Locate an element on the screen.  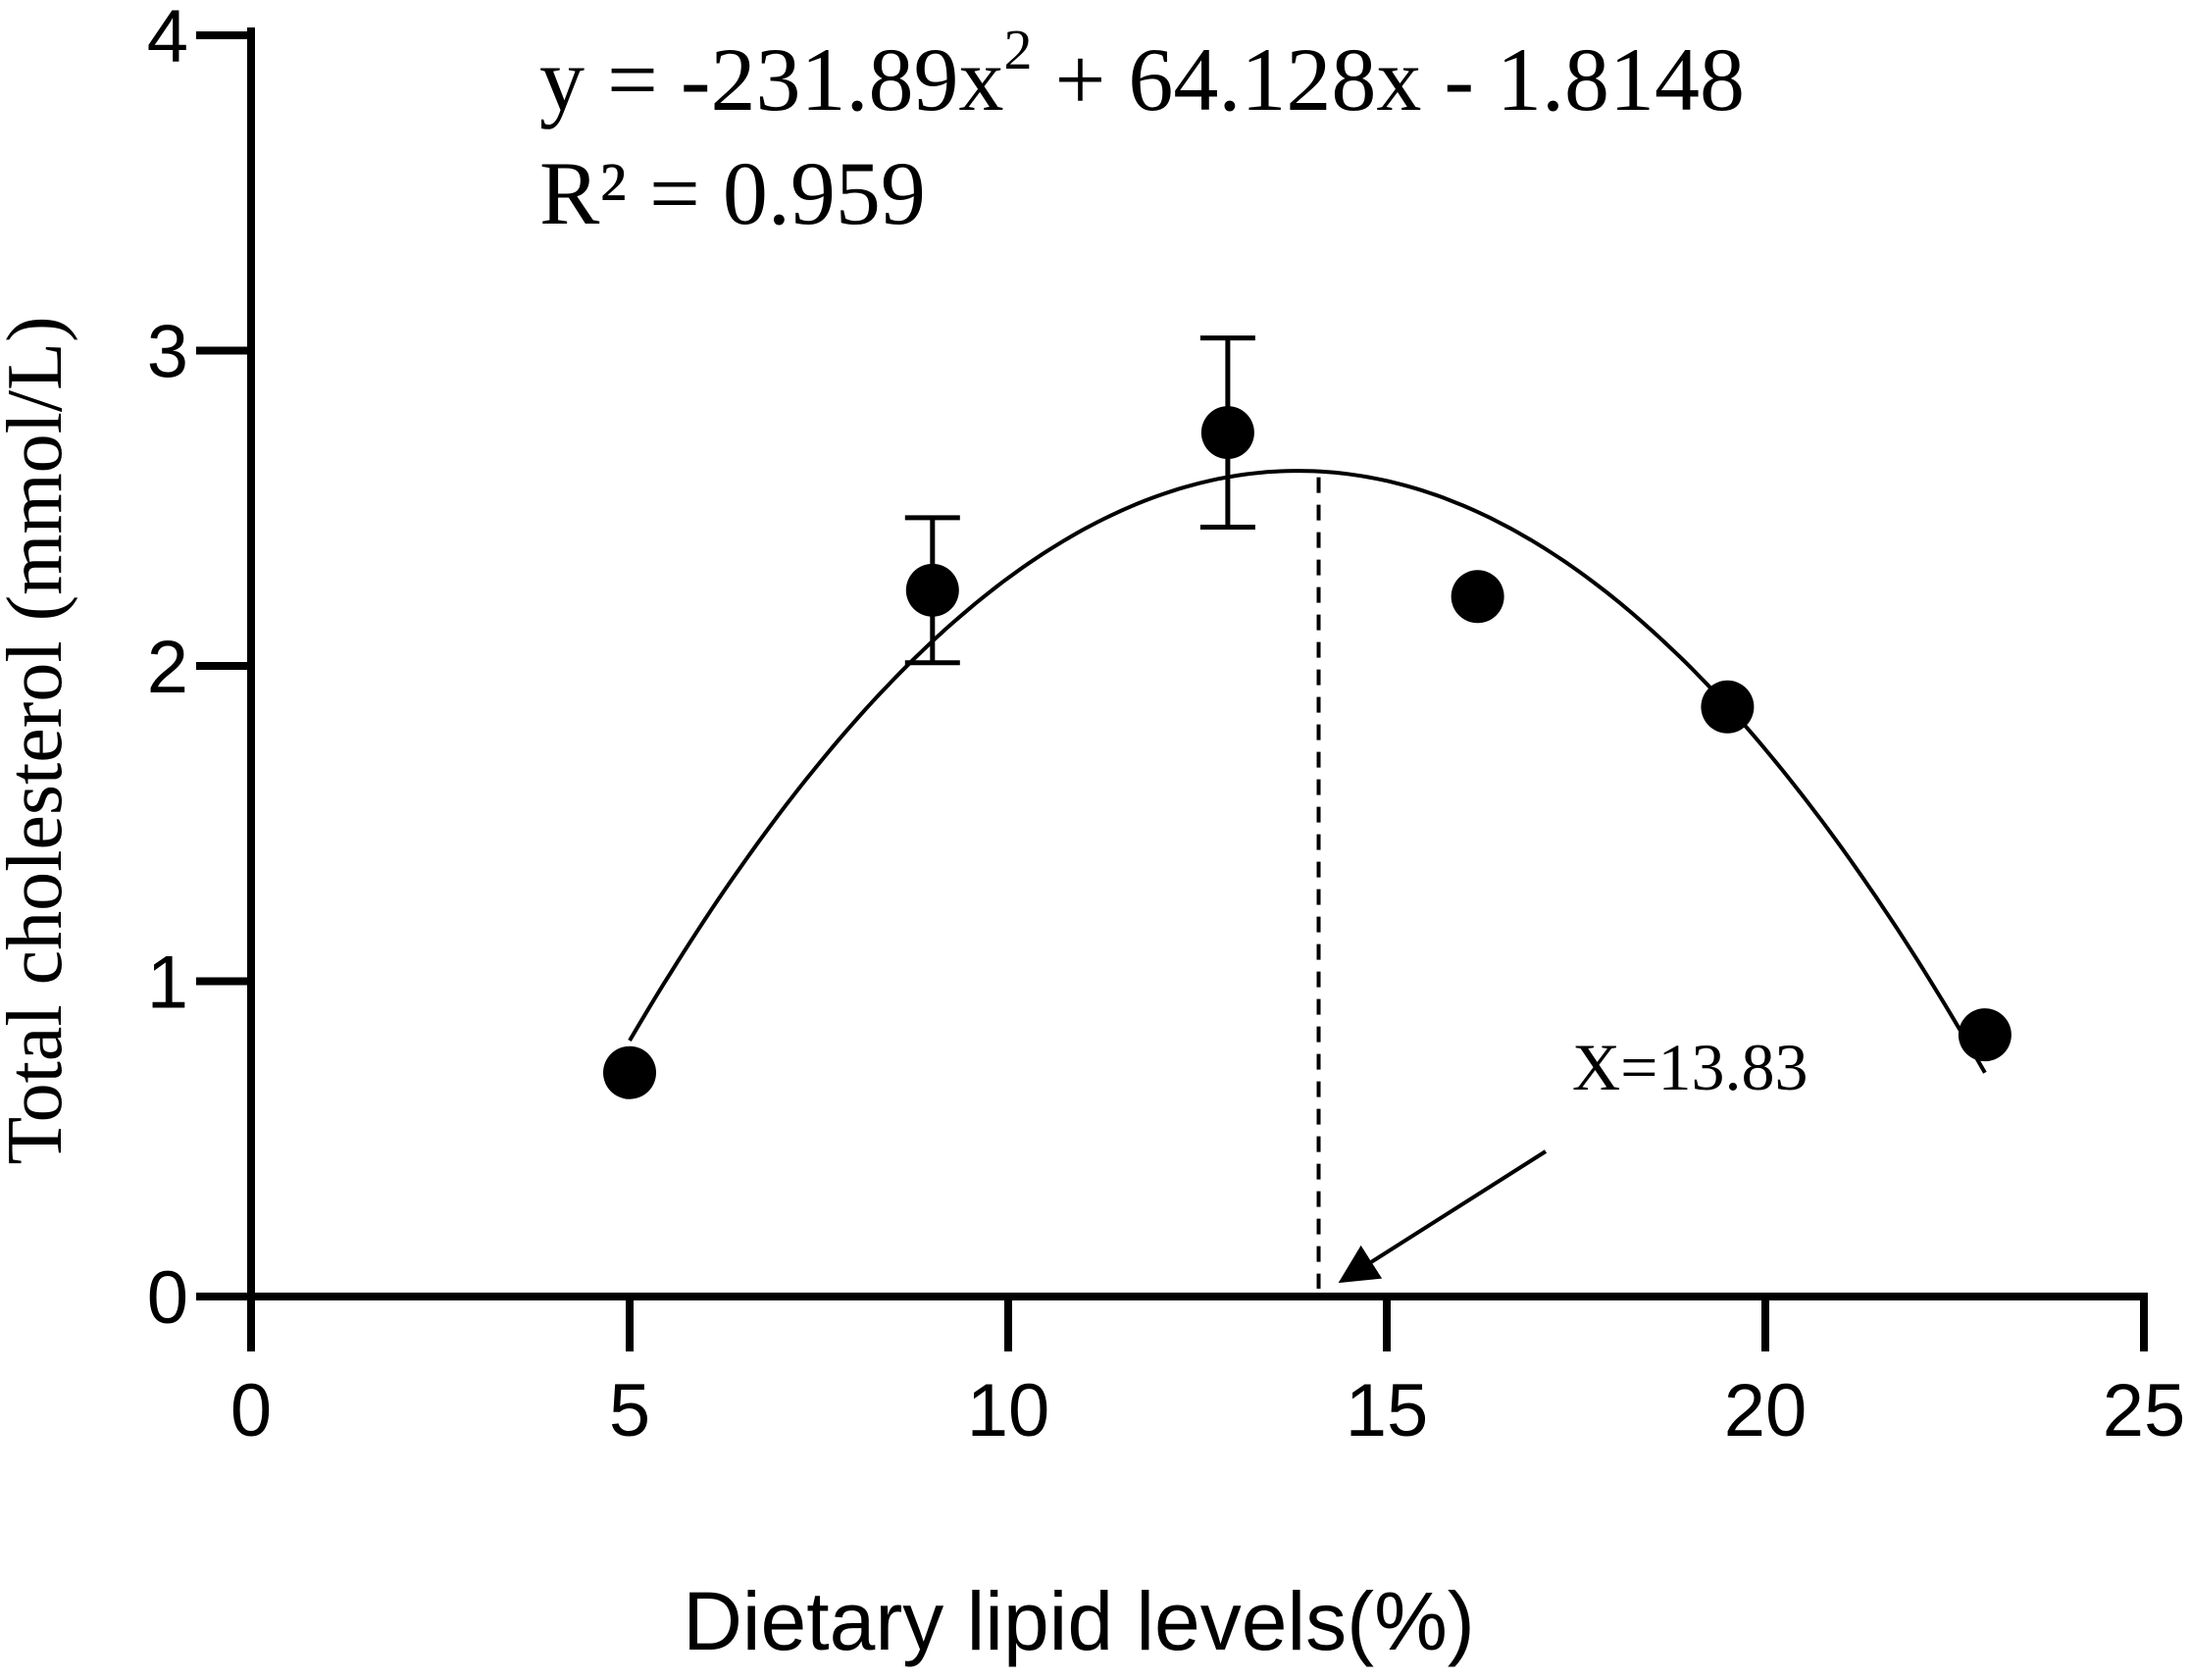
fit-equation-main: y = -231.89x is located at coordinates (771, 79).